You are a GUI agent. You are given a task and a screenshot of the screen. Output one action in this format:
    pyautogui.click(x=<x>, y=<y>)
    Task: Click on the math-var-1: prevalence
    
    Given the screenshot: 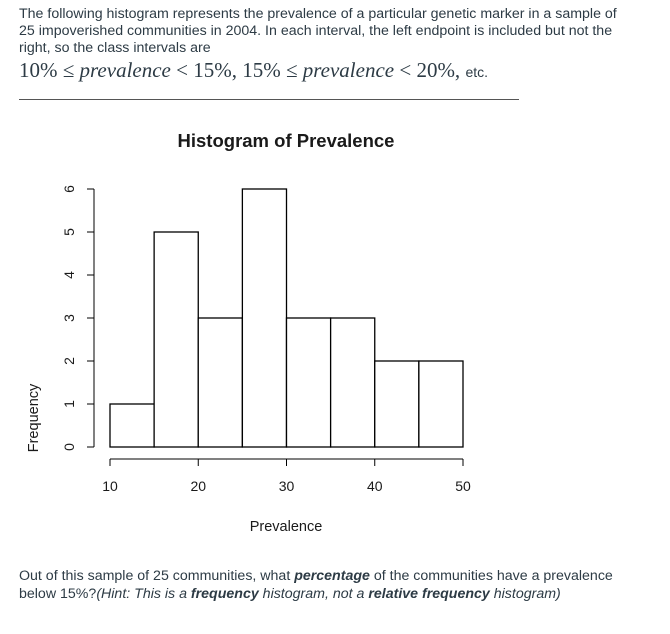 What is the action you would take?
    pyautogui.click(x=125, y=70)
    